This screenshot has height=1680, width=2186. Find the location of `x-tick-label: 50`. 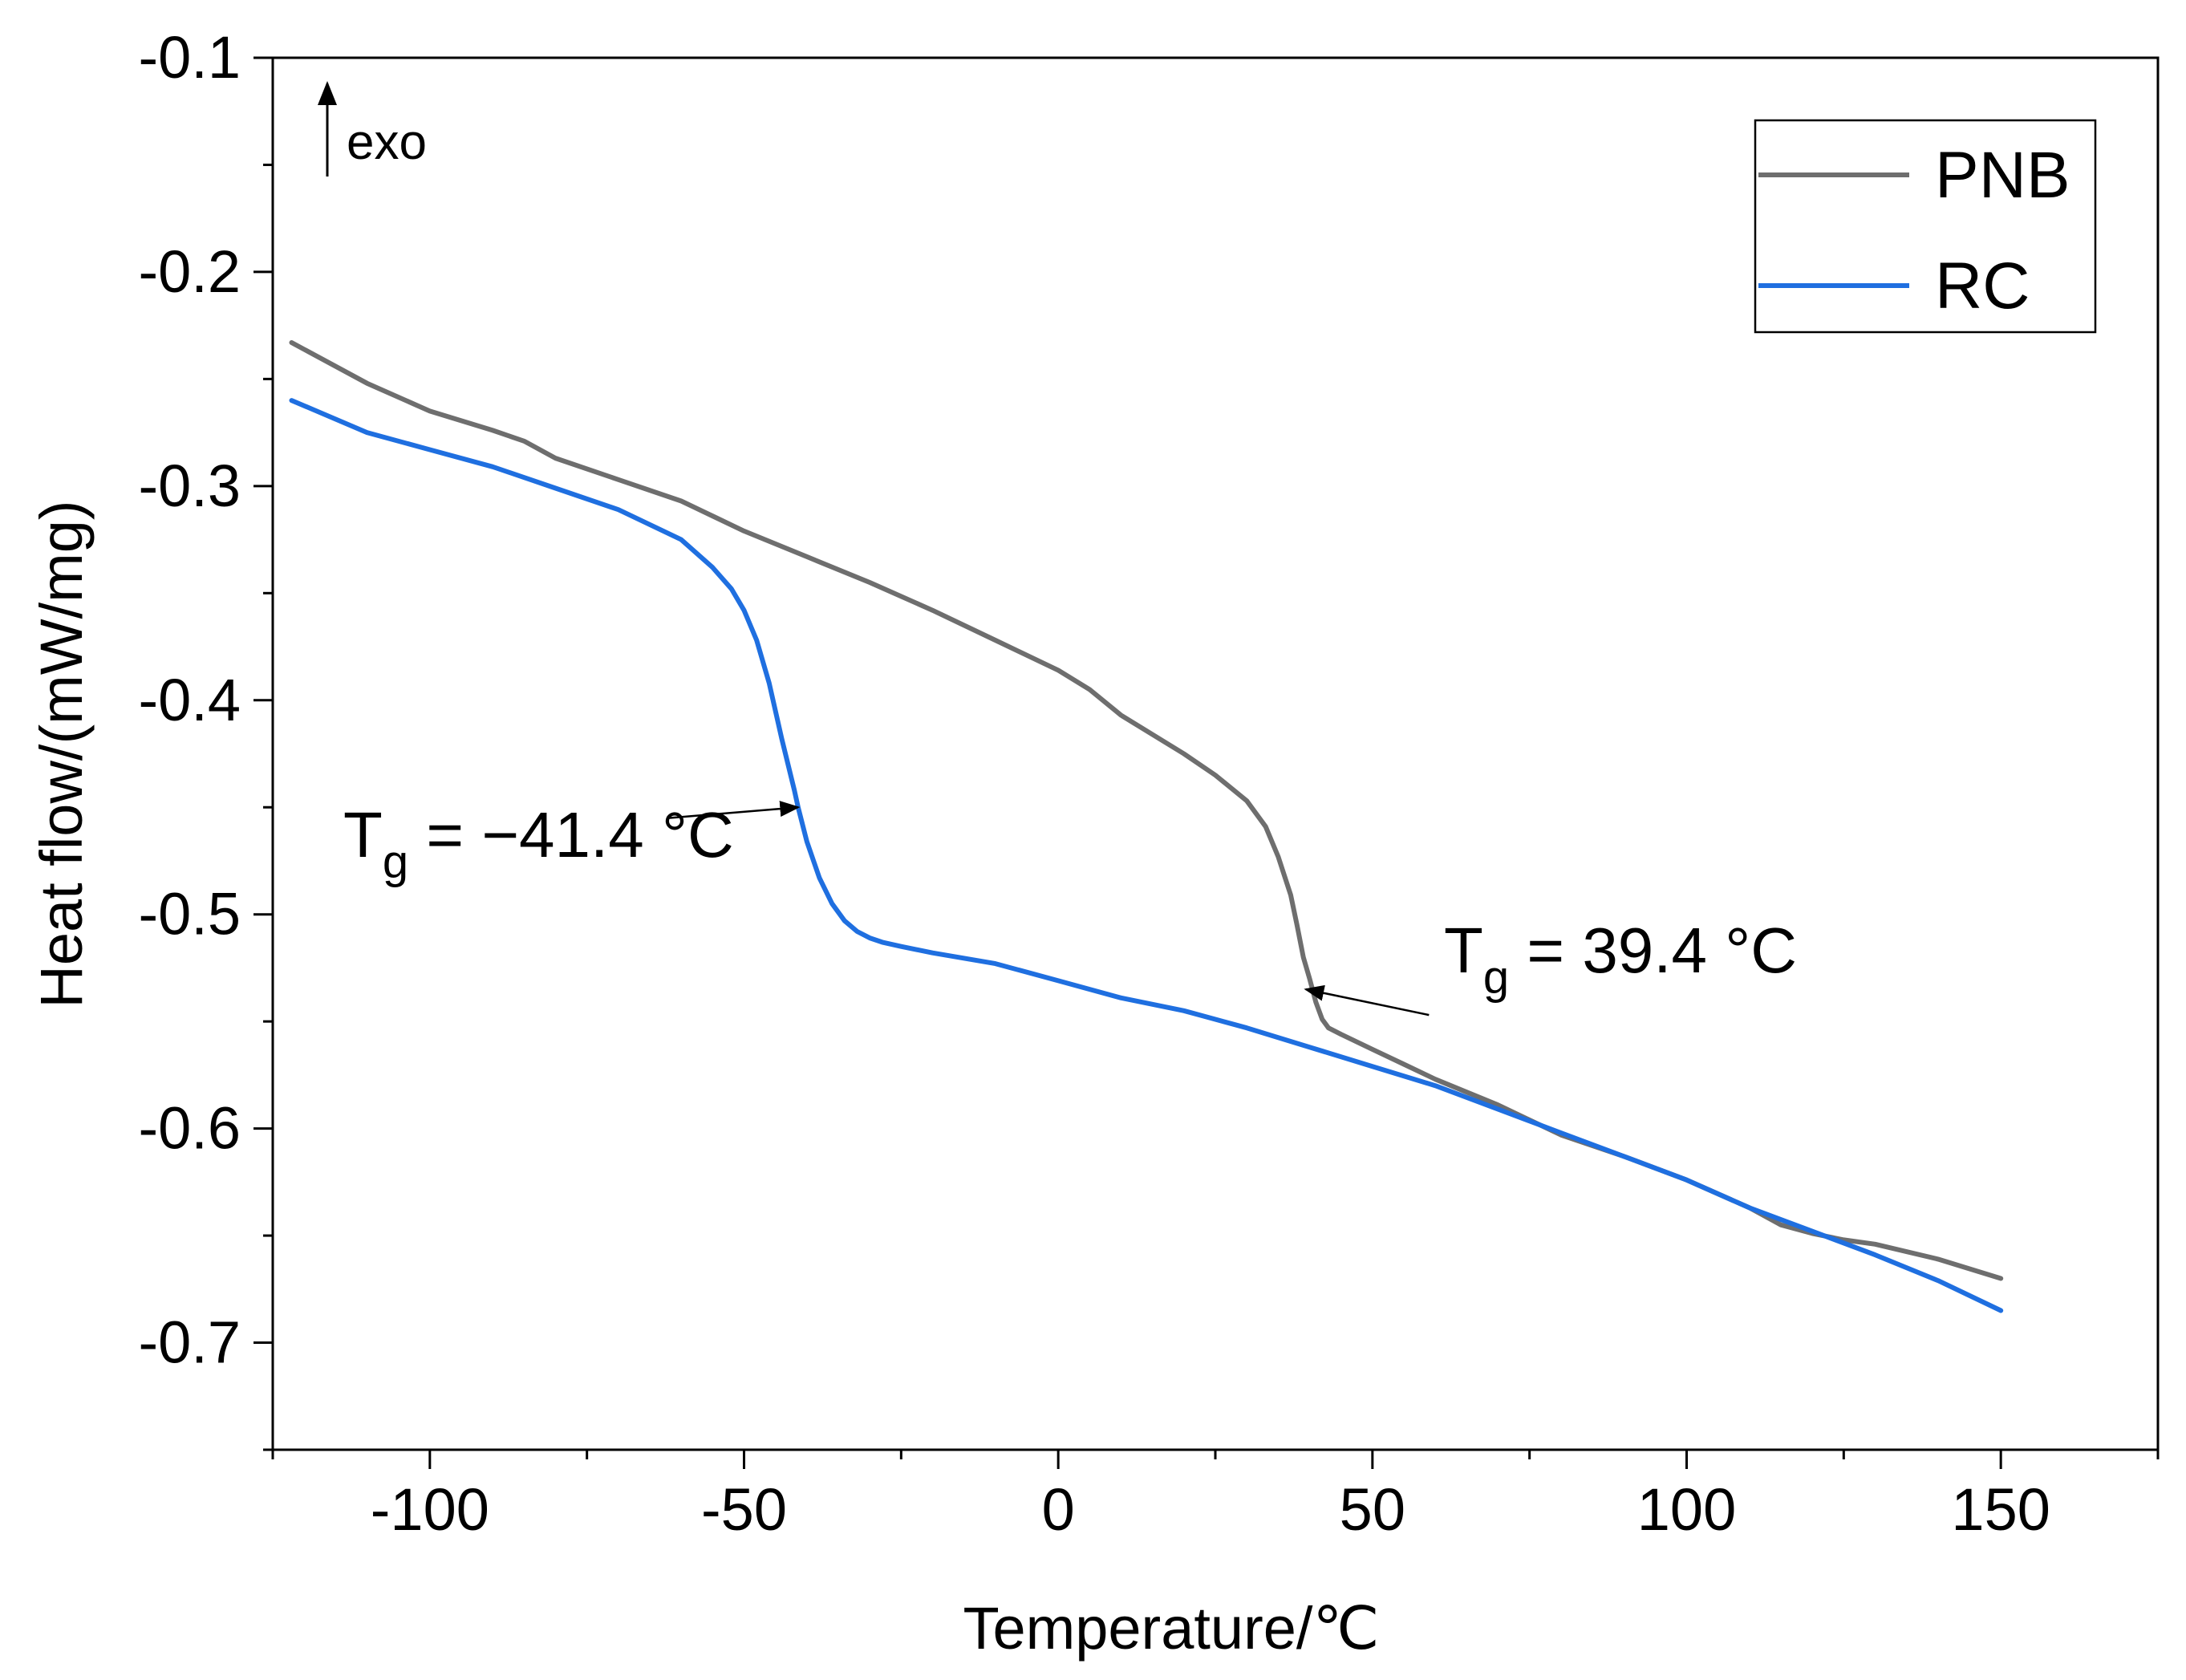

x-tick-label: 50 is located at coordinates (1372, 1509).